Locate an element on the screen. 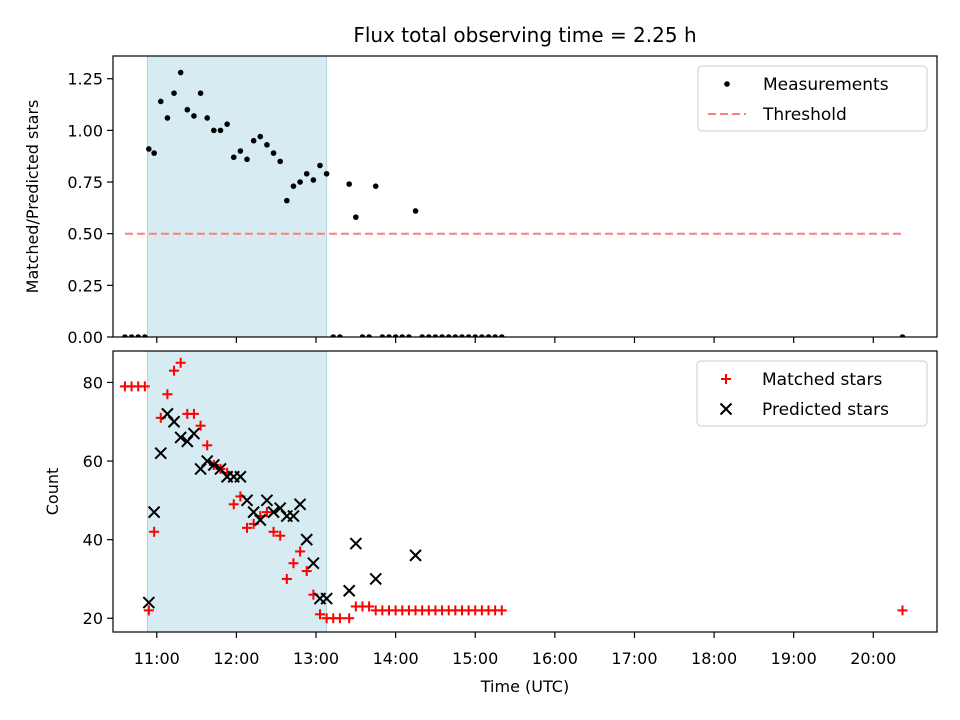  x-tick-label: 13:00 is located at coordinates (316, 658).